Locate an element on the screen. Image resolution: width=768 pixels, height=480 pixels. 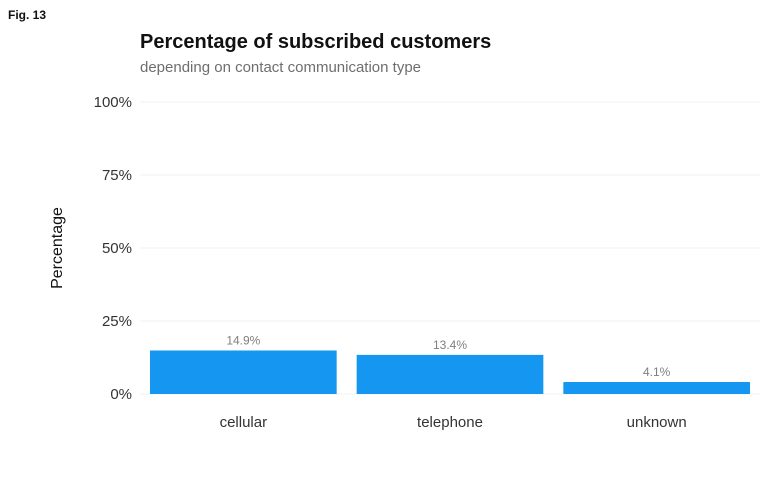
bar-cellular is located at coordinates (243, 372).